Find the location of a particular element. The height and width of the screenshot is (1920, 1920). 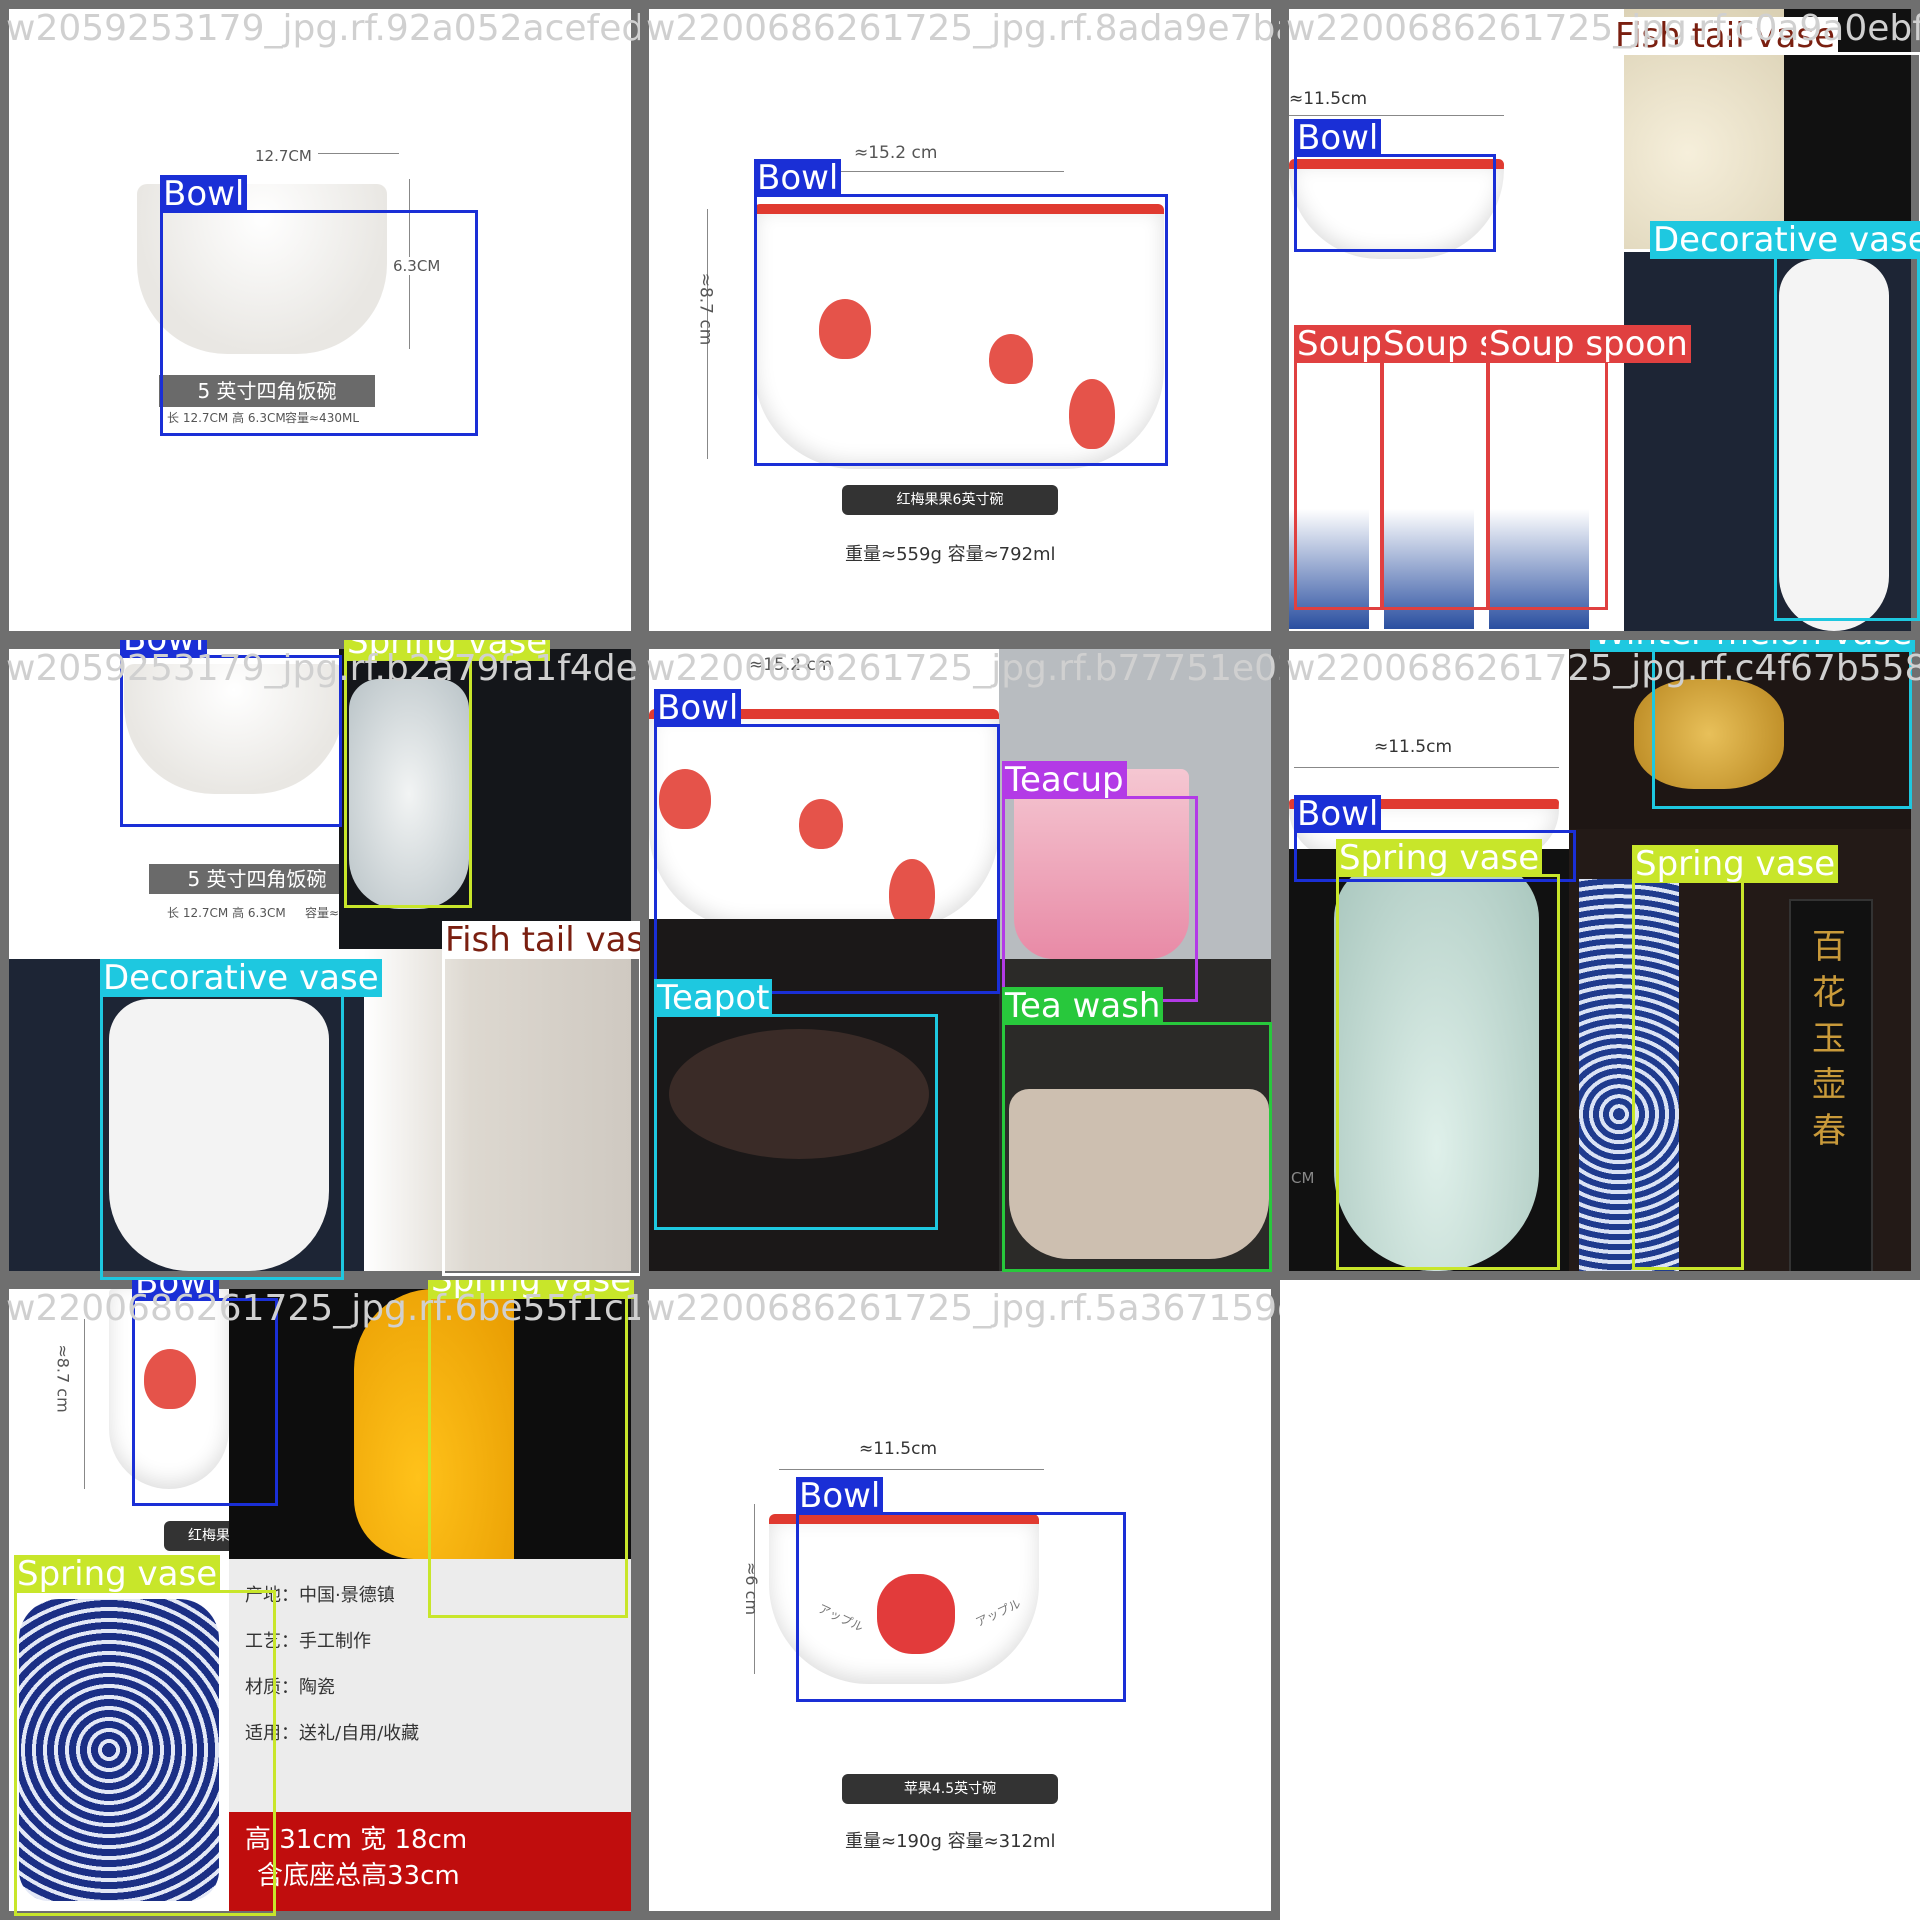

fishtail-vase-photo is located at coordinates (497, 1110).